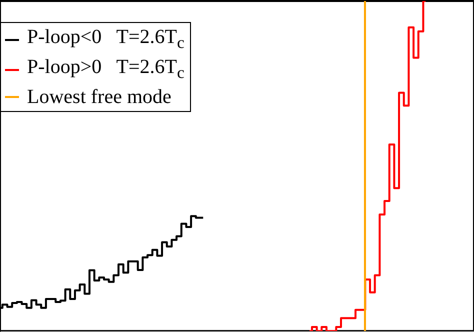 This screenshot has height=332, width=474. What do you see at coordinates (105, 69) in the screenshot?
I see `legend-label: P-loop>0 T=2.6T$_{c}$` at bounding box center [105, 69].